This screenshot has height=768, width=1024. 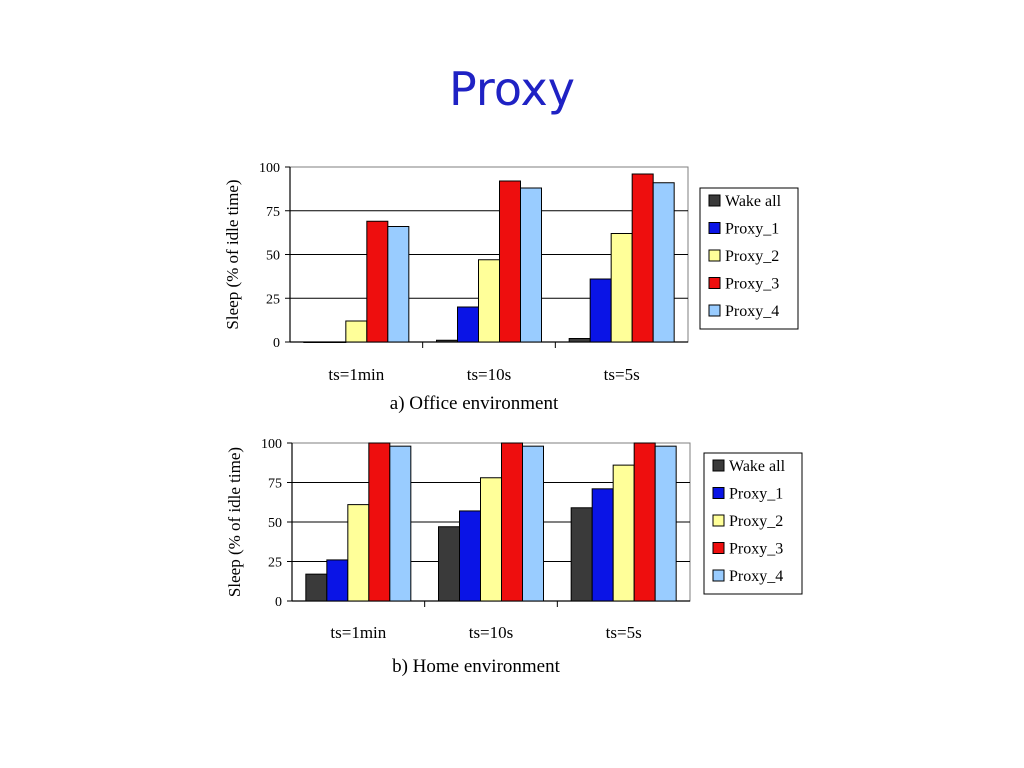 What do you see at coordinates (511, 89) in the screenshot?
I see `slide-title: Proxy` at bounding box center [511, 89].